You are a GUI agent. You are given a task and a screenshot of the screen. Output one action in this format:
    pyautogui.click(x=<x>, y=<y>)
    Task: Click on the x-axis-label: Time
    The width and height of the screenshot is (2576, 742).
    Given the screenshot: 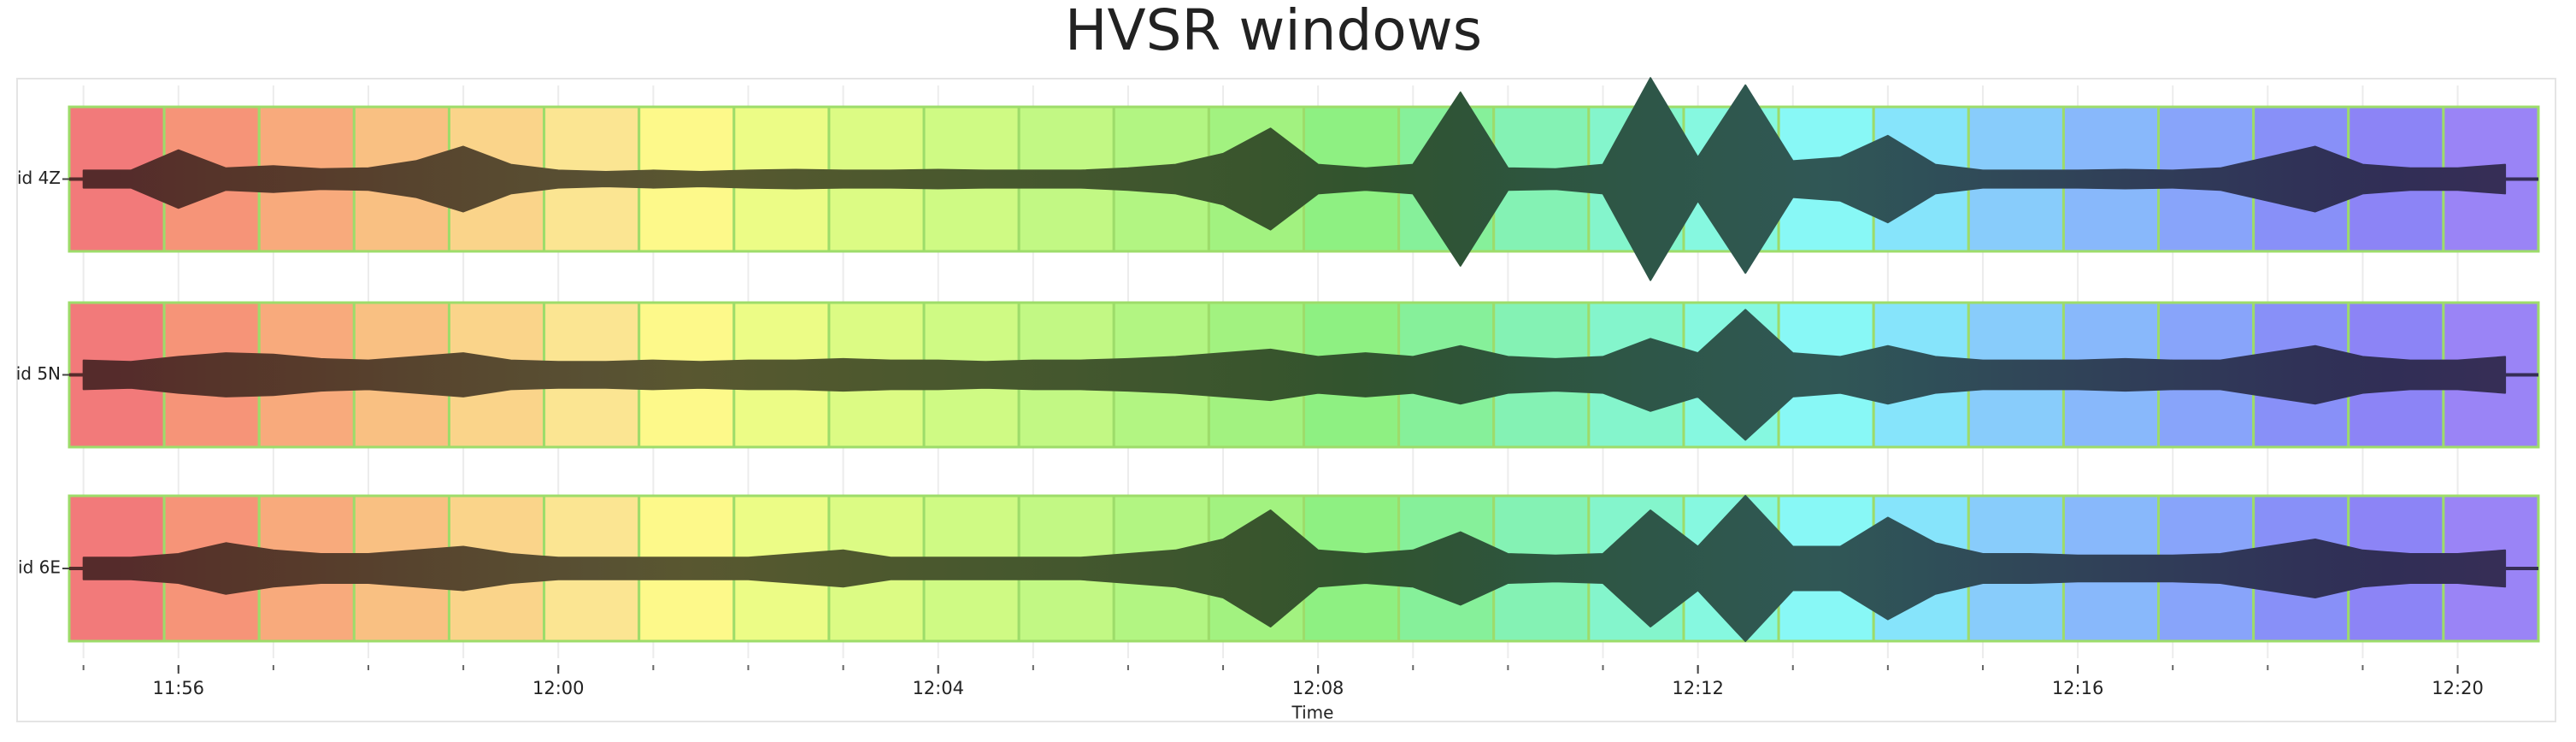 What is the action you would take?
    pyautogui.click(x=1312, y=713)
    